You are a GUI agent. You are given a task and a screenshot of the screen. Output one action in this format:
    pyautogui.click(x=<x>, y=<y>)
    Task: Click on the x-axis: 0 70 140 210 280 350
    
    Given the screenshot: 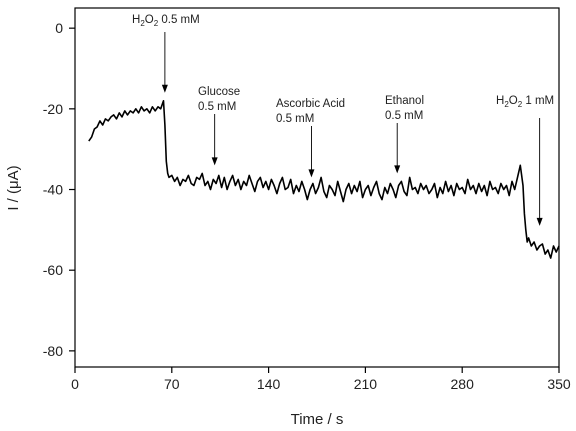 What is the action you would take?
    pyautogui.click(x=321, y=379)
    